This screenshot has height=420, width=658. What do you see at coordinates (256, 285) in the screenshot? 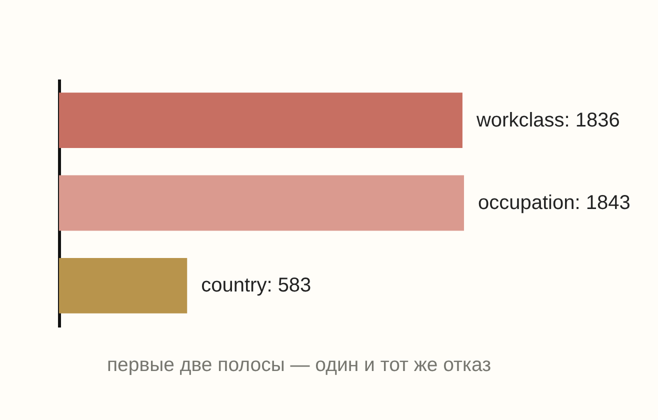
I see `data-label: country: 583` at bounding box center [256, 285].